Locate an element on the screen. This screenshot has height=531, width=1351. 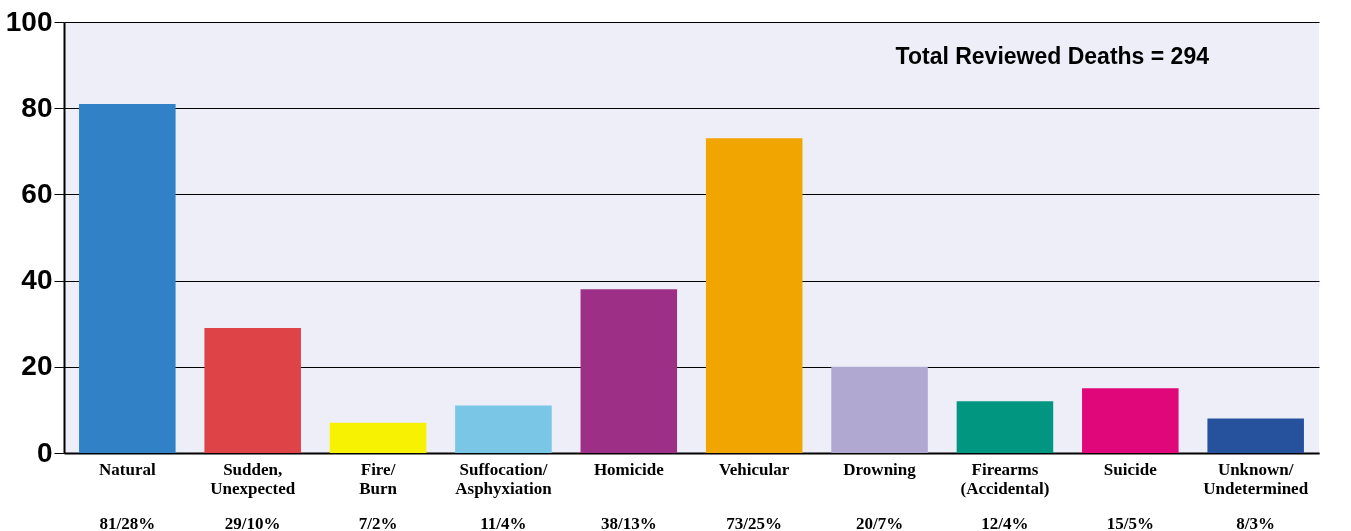
x-tick-label: Drowning is located at coordinates (880, 469).